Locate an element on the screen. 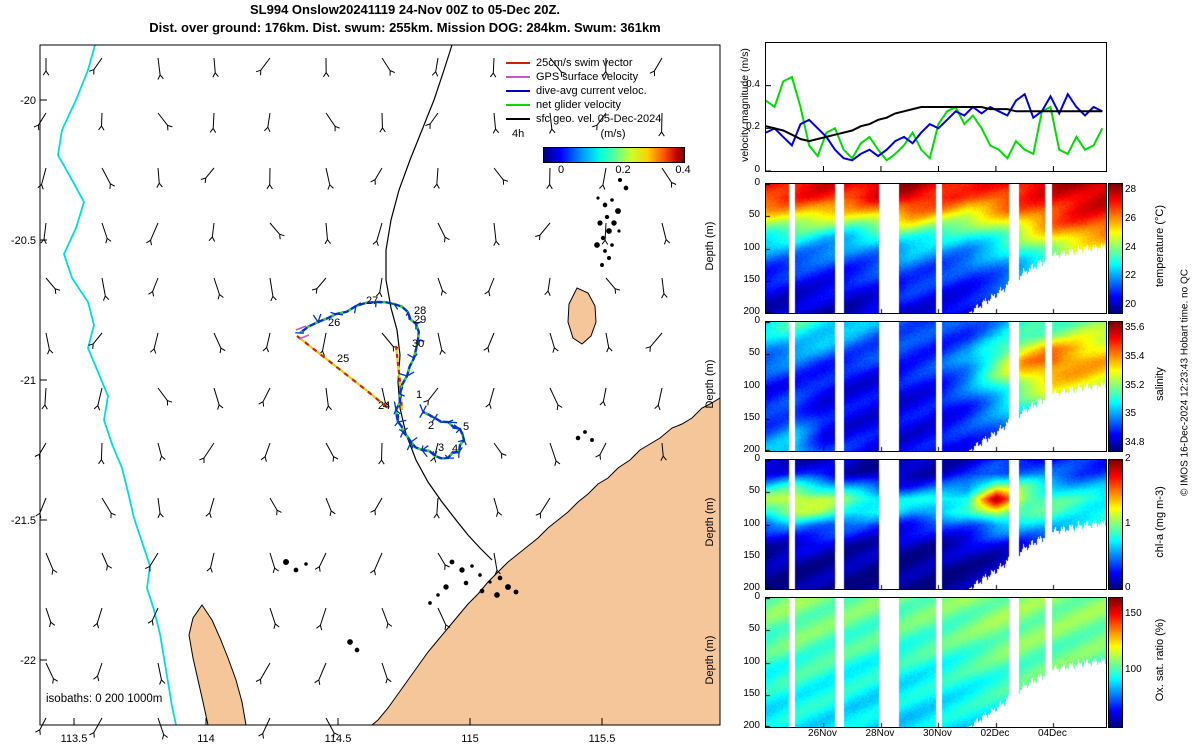 The width and height of the screenshot is (1200, 750). chl-panel is located at coordinates (936, 524).